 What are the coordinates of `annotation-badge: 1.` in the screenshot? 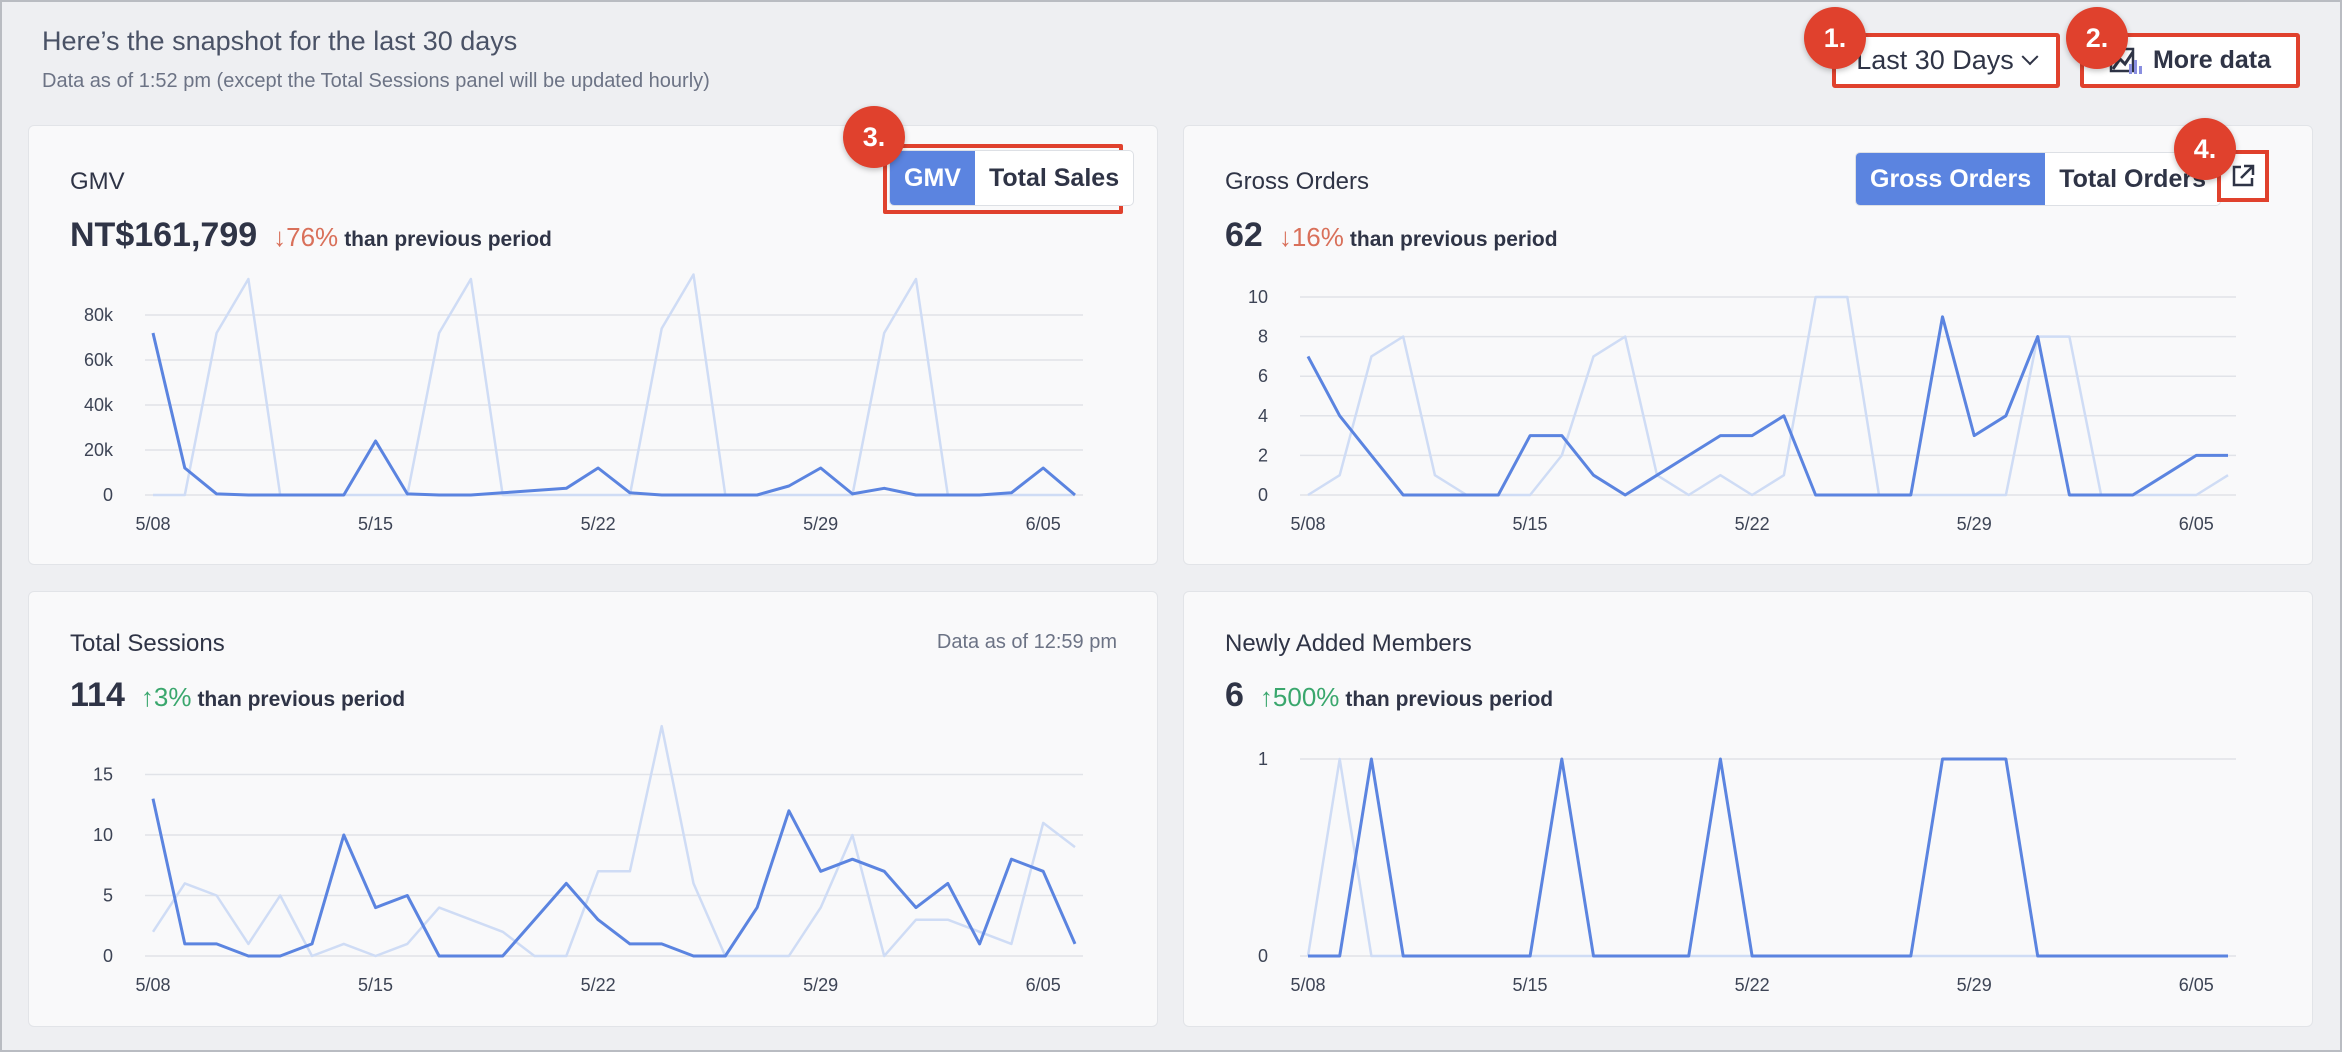 It's located at (1835, 38).